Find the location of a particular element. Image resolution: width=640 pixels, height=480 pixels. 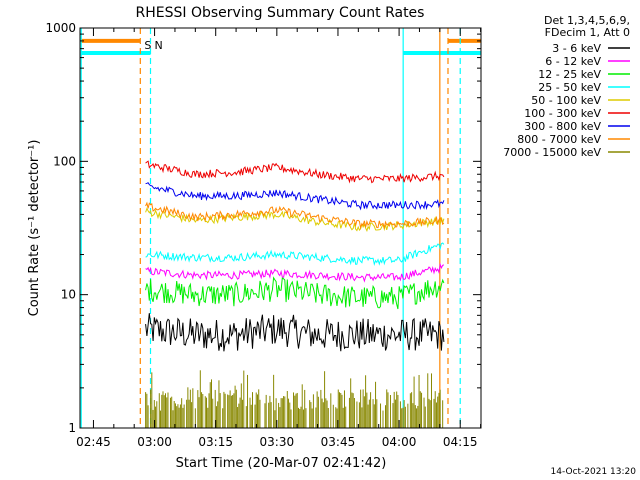

legend-header: Det 1,3,4,5,6,9, is located at coordinates (587, 20).